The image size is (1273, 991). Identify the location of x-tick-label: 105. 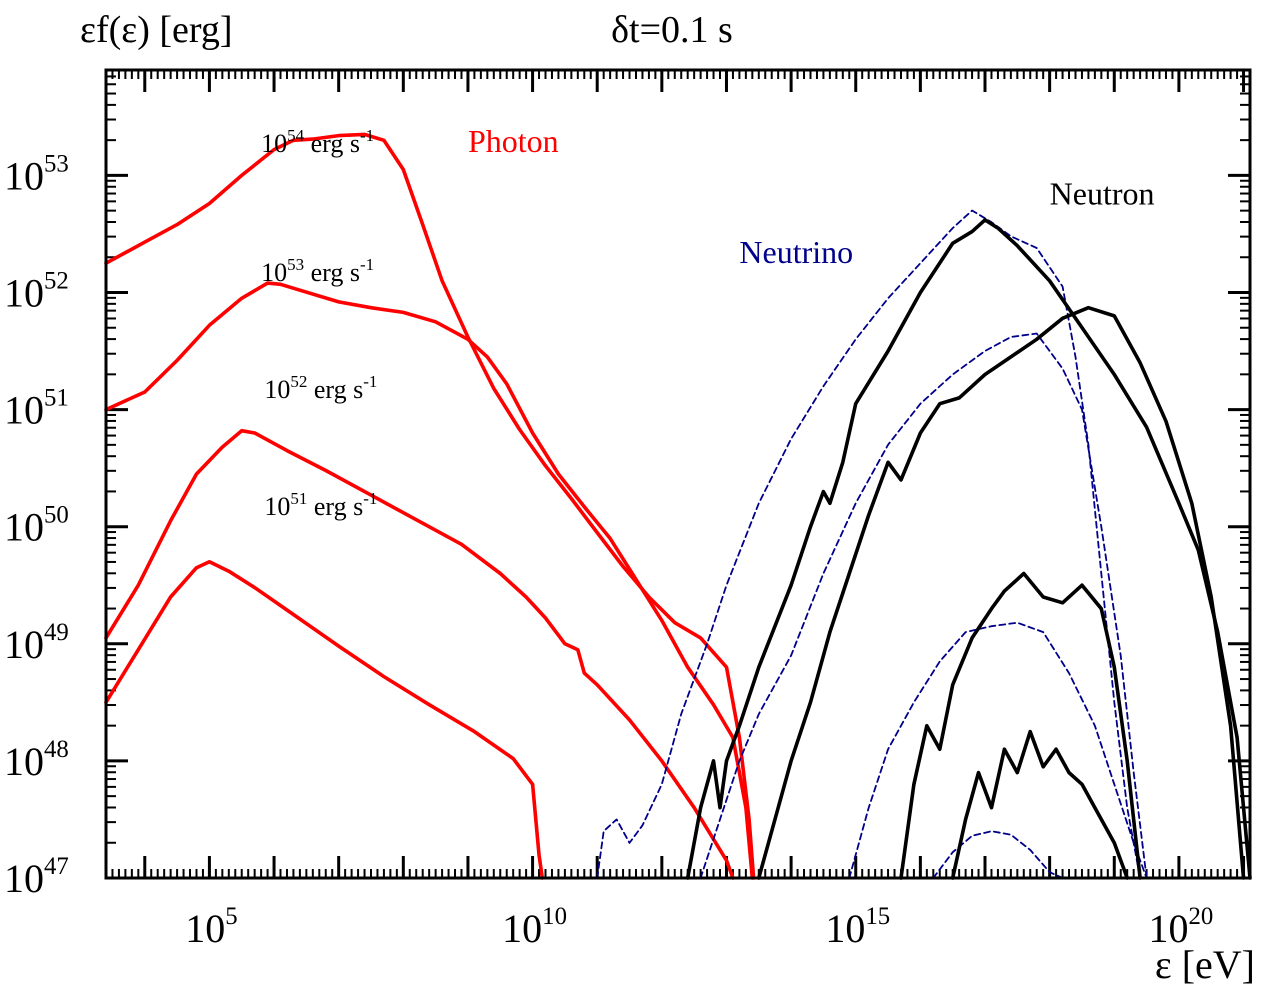
(211, 927).